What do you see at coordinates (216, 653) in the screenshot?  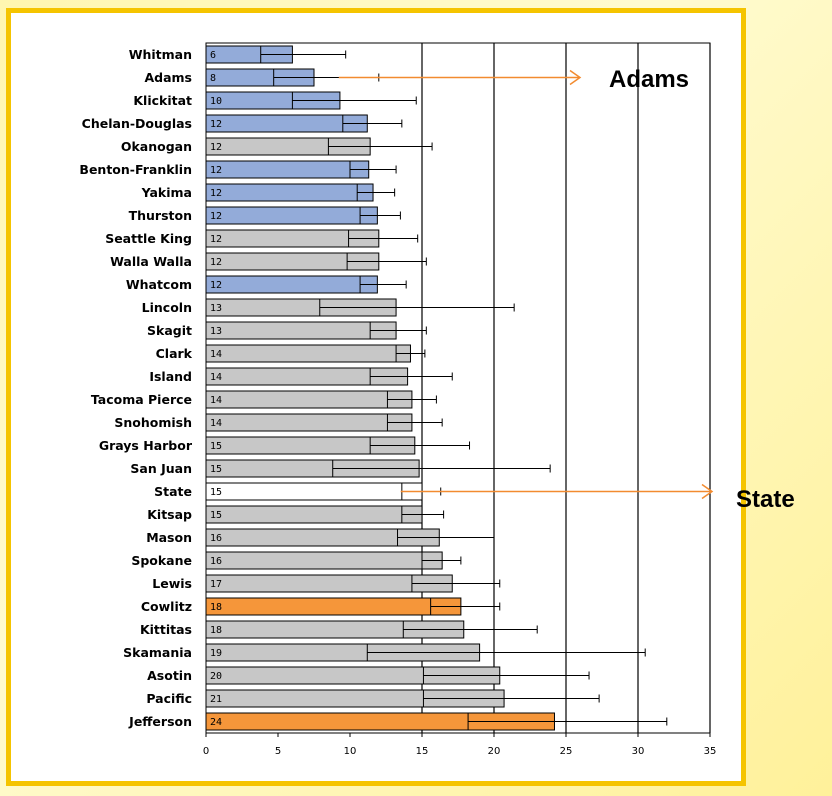 I see `data-label: 19` at bounding box center [216, 653].